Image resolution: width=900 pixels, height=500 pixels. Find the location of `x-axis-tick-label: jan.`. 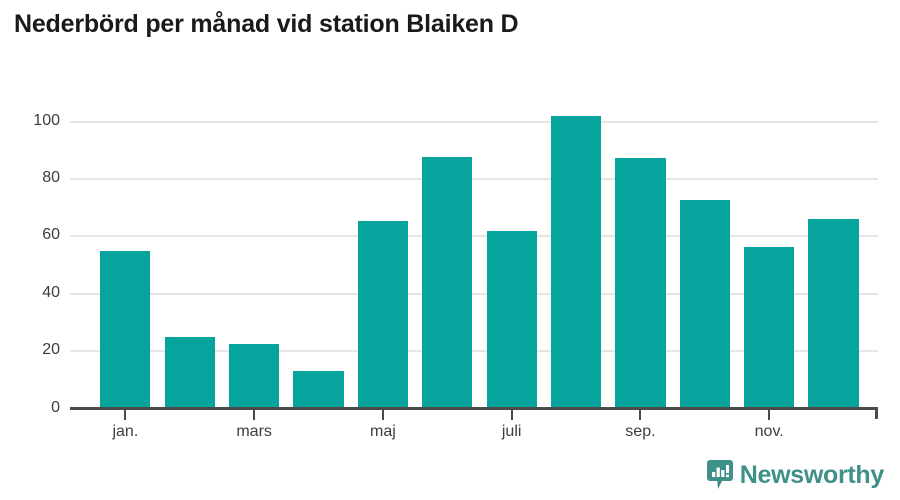

x-axis-tick-label: jan. is located at coordinates (125, 431).